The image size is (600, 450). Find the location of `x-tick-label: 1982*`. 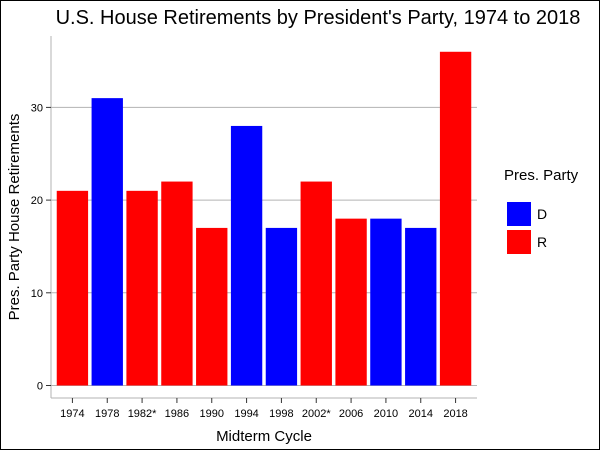

x-tick-label: 1982* is located at coordinates (142, 414).